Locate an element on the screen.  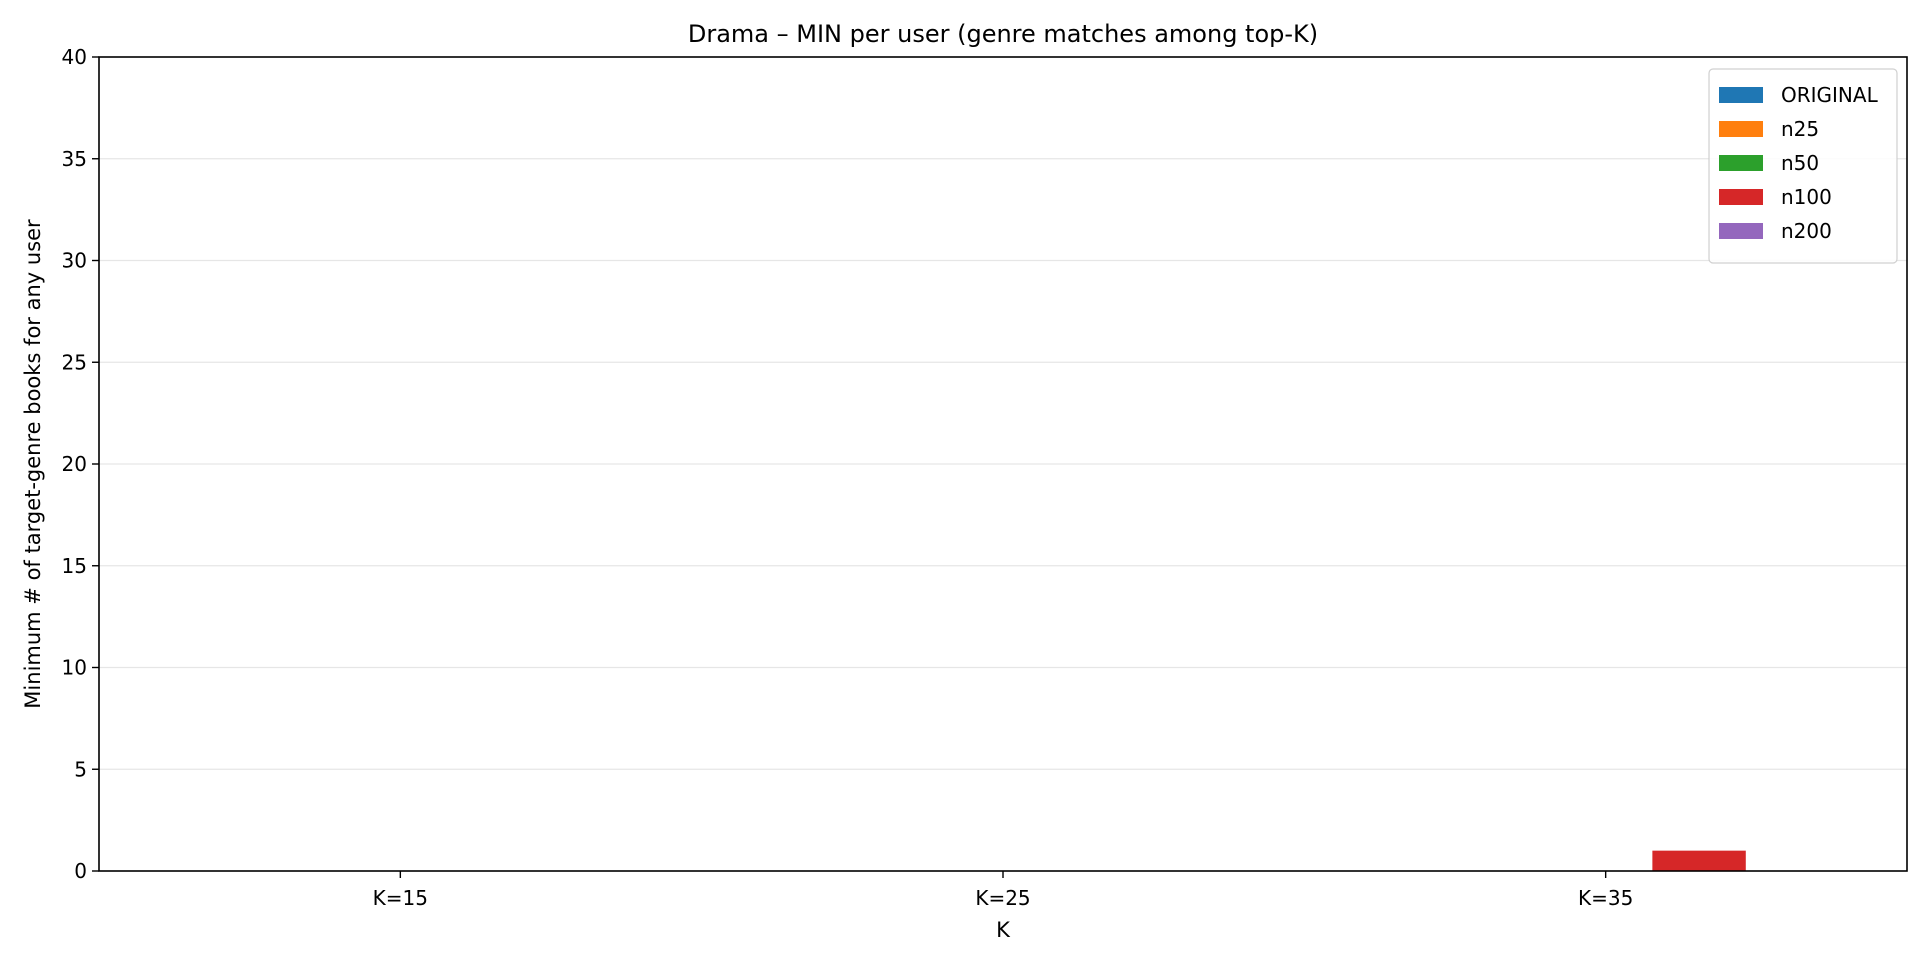
legend: ORIGINAL n25 n50 n100 n200 is located at coordinates (1803, 166).